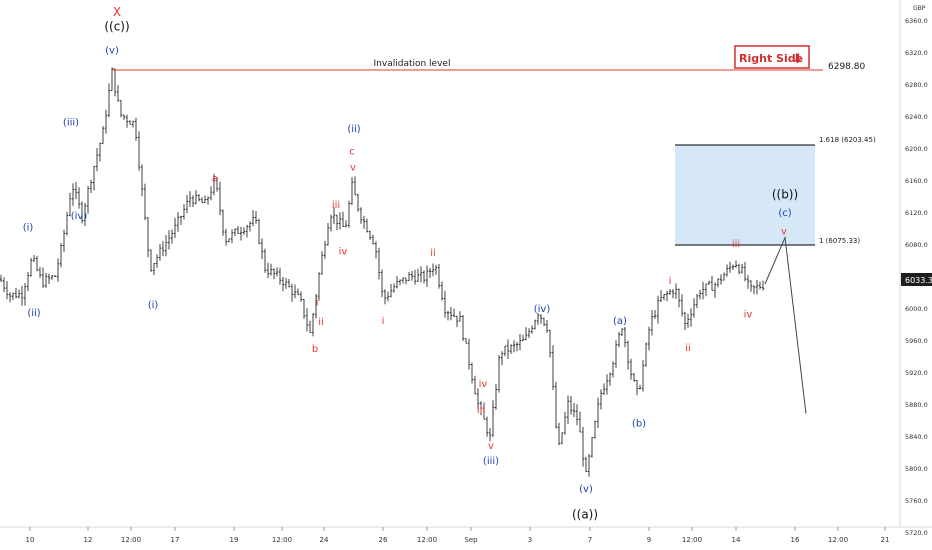 The height and width of the screenshot is (550, 932). Describe the element at coordinates (771, 58) in the screenshot. I see `badge-text: Right Side` at that location.